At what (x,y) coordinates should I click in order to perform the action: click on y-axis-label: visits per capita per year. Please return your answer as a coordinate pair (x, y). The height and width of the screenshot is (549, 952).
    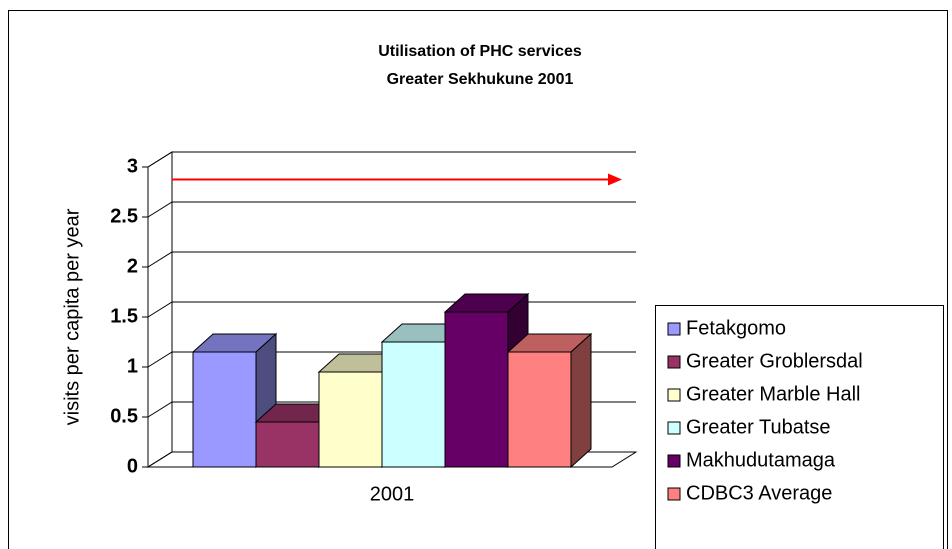
    Looking at the image, I should click on (72, 316).